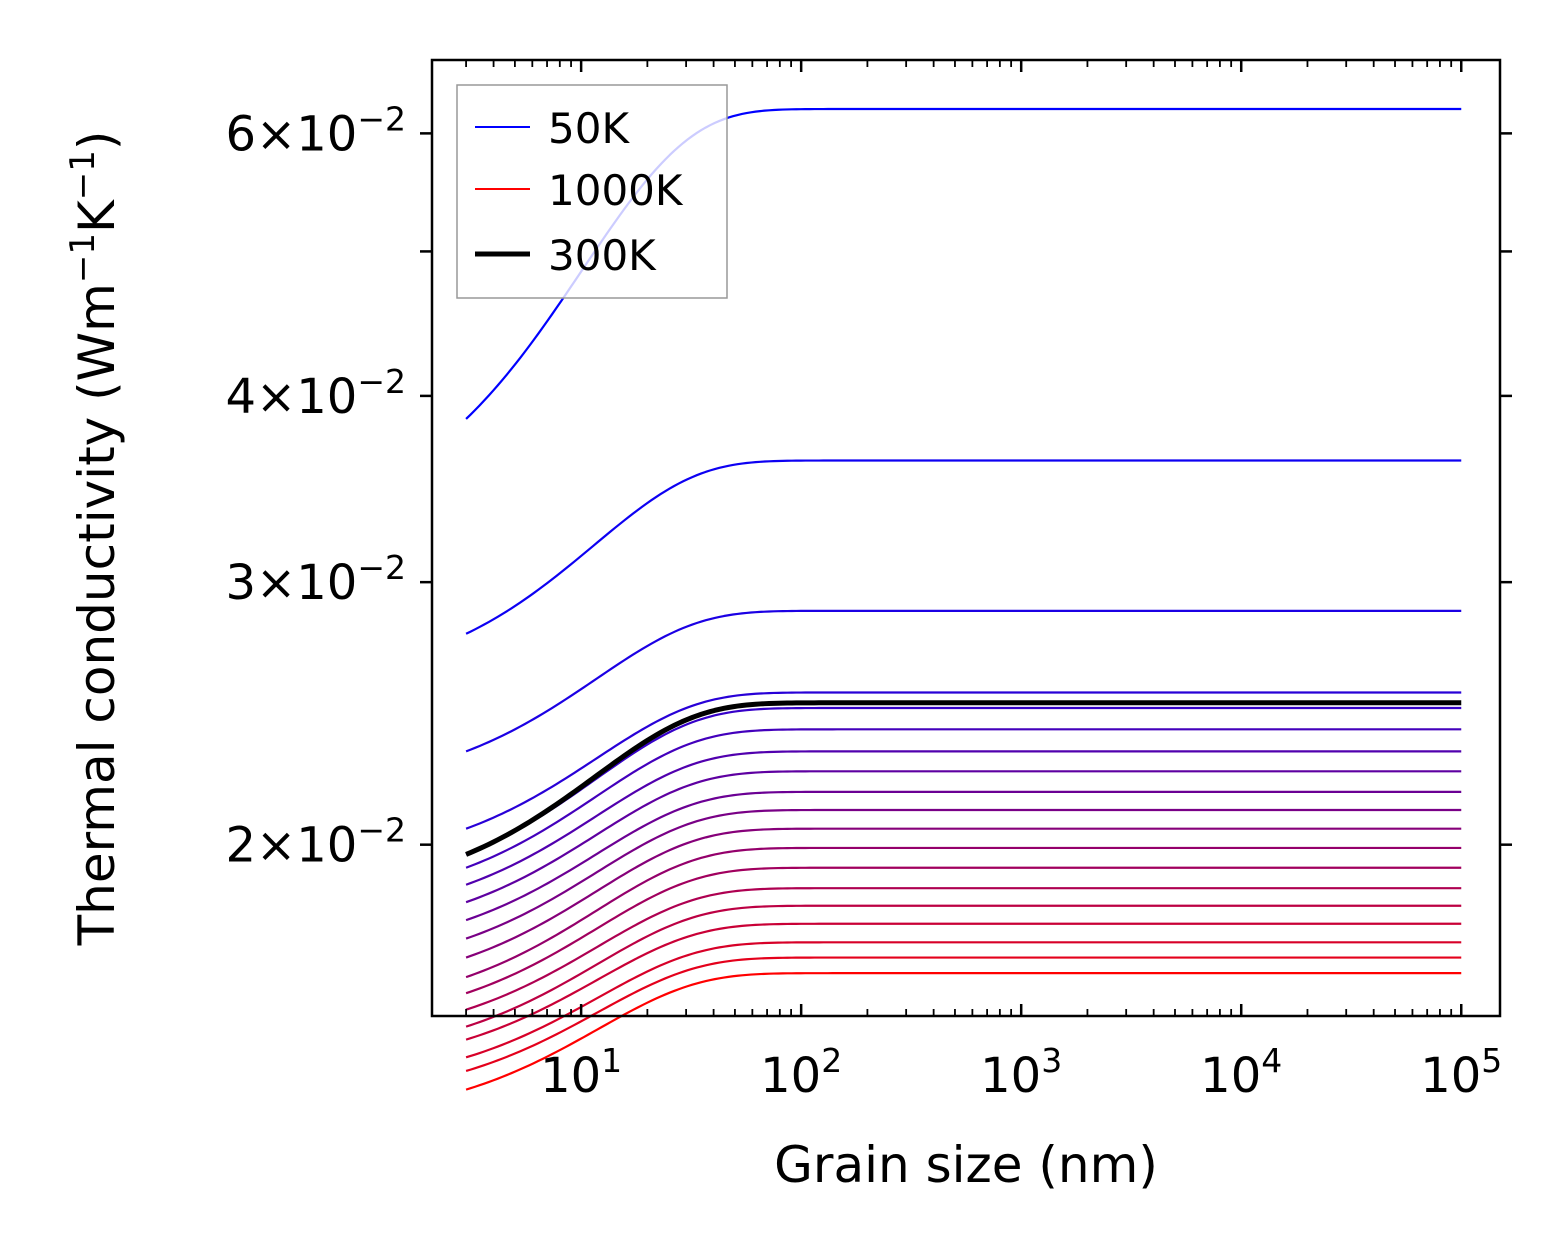  I want to click on y-tick-label: 2×10⁻², so click(316, 842).